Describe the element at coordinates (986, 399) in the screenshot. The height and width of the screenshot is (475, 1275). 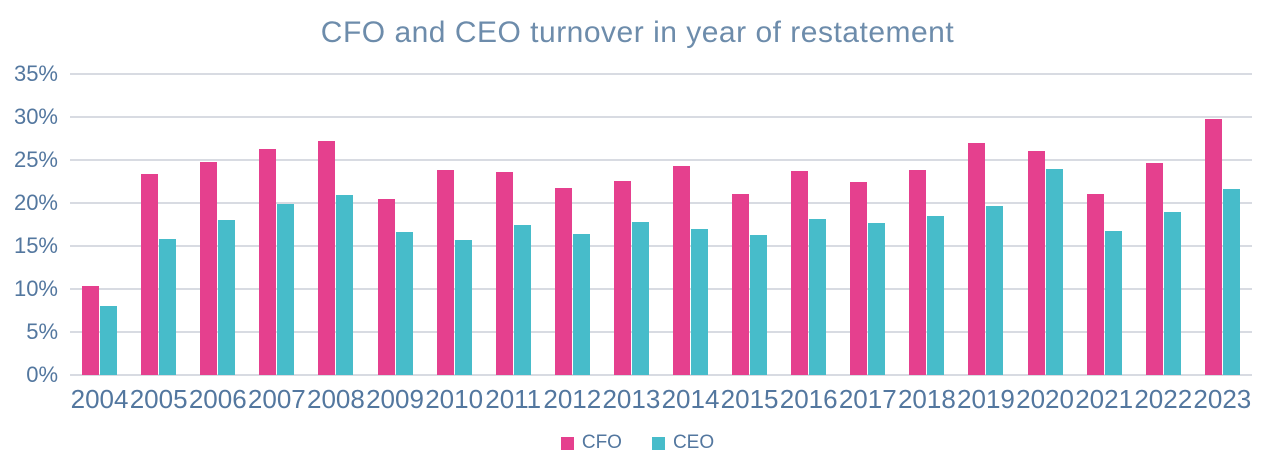
I see `x-tick-label: 2019` at that location.